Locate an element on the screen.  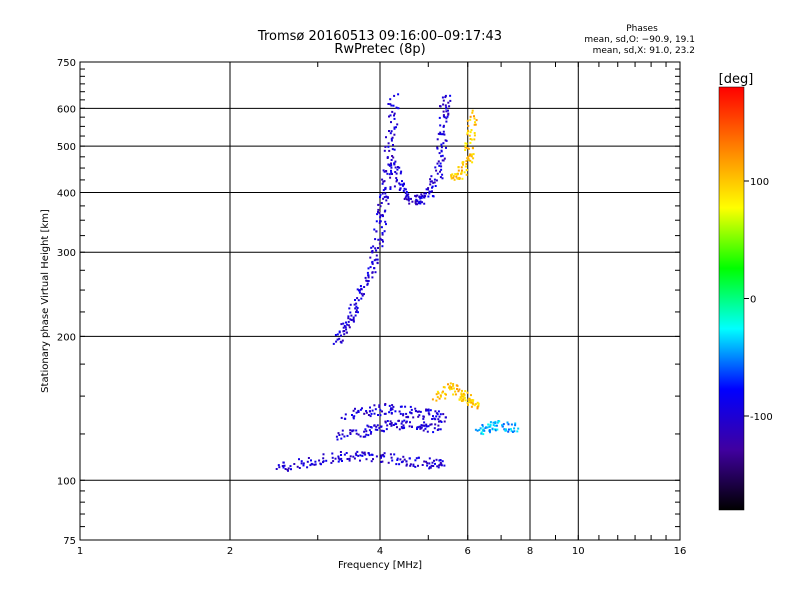
y-tick-label: 100 is located at coordinates (66, 481).